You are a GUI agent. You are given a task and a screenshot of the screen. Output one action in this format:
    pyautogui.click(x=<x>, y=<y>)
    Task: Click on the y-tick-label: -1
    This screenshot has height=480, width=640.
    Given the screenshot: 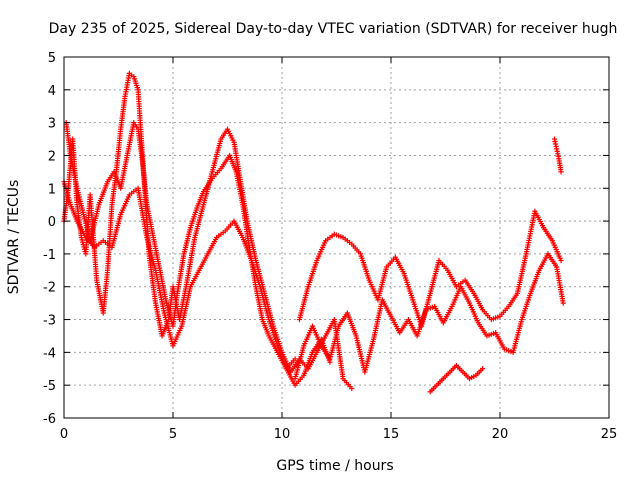 What is the action you would take?
    pyautogui.click(x=49, y=255)
    